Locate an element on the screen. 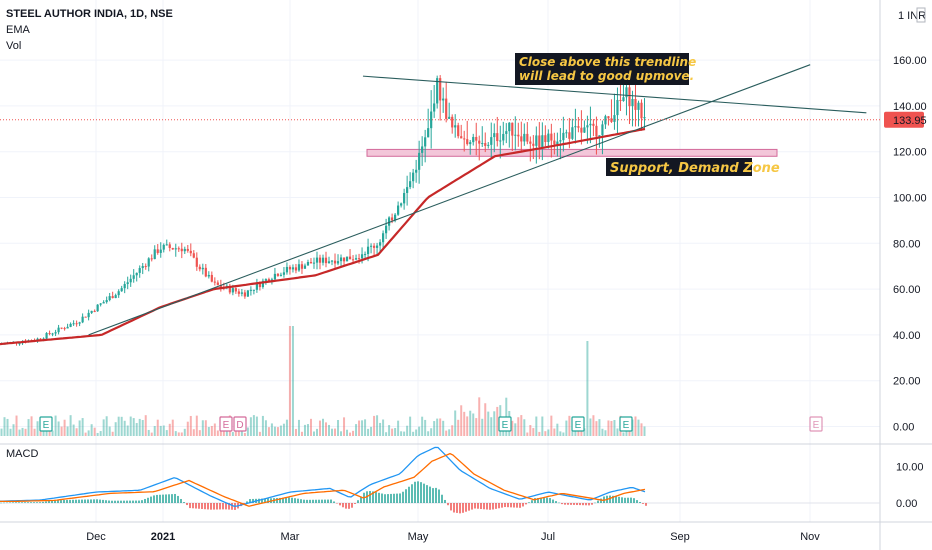 Image resolution: width=932 pixels, height=550 pixels. last-price-tag is located at coordinates (904, 119).